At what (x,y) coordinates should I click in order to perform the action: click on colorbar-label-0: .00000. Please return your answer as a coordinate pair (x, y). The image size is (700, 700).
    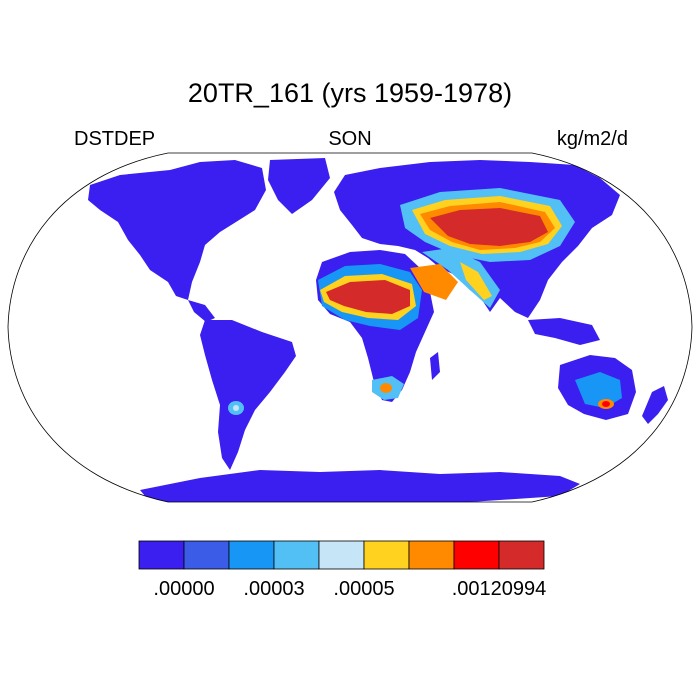
    Looking at the image, I should click on (184, 589).